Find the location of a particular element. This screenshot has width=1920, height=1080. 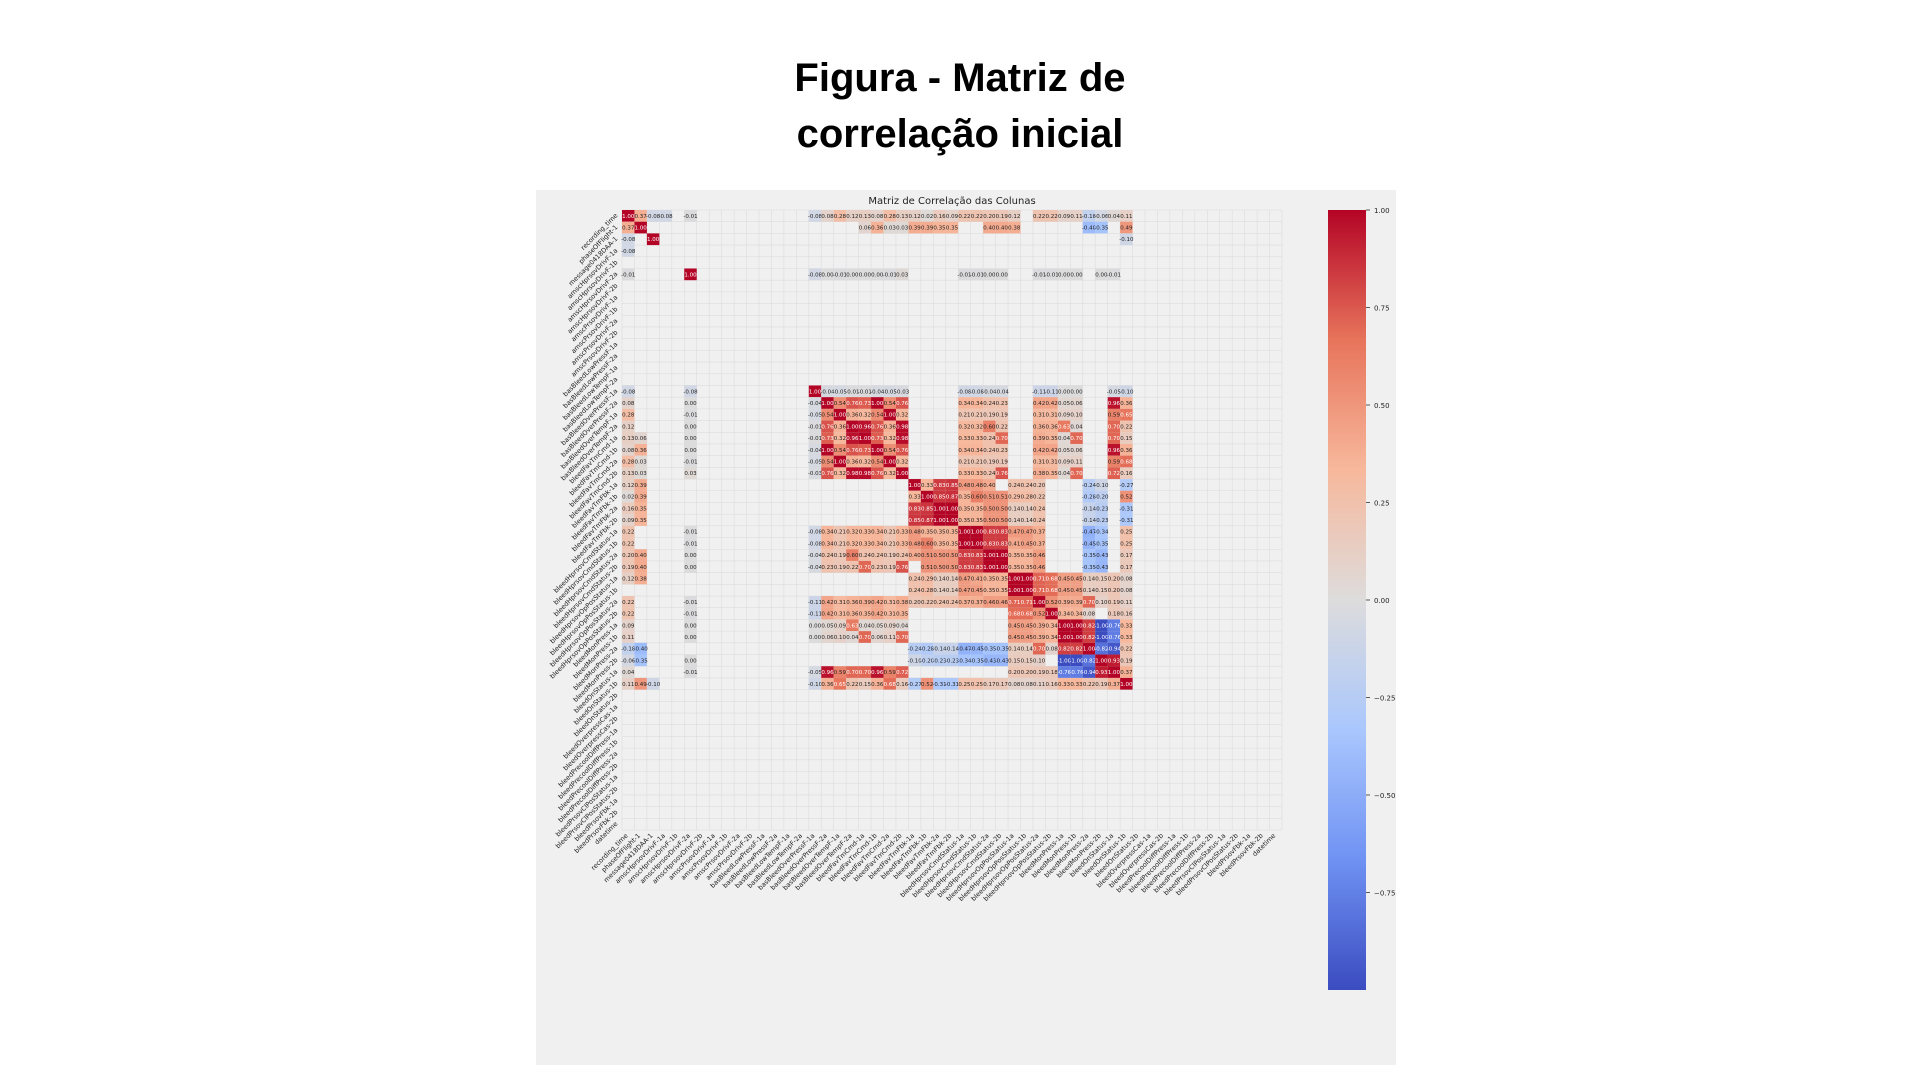

heatmap-cell-label: 0.23 is located at coordinates (1002, 404).